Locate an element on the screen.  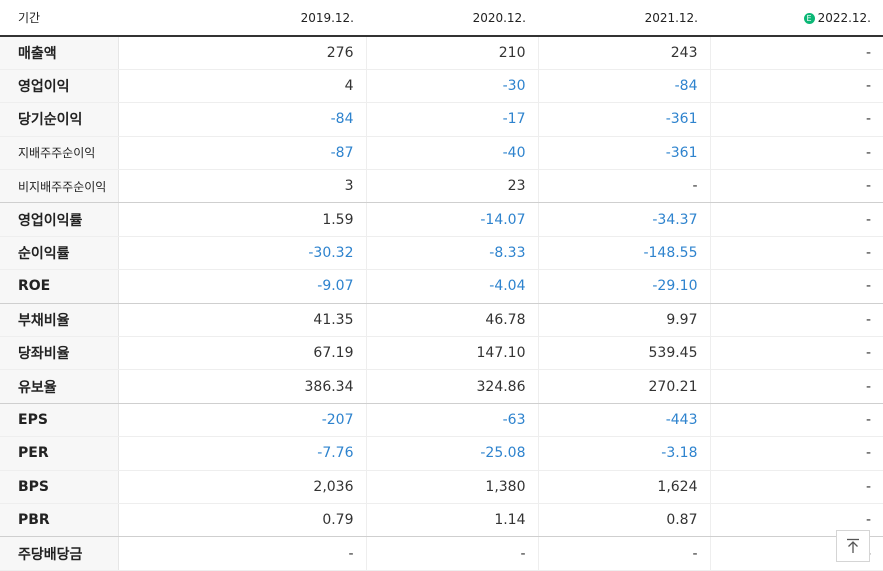
period-header-label: 기간 is located at coordinates (59, 18).